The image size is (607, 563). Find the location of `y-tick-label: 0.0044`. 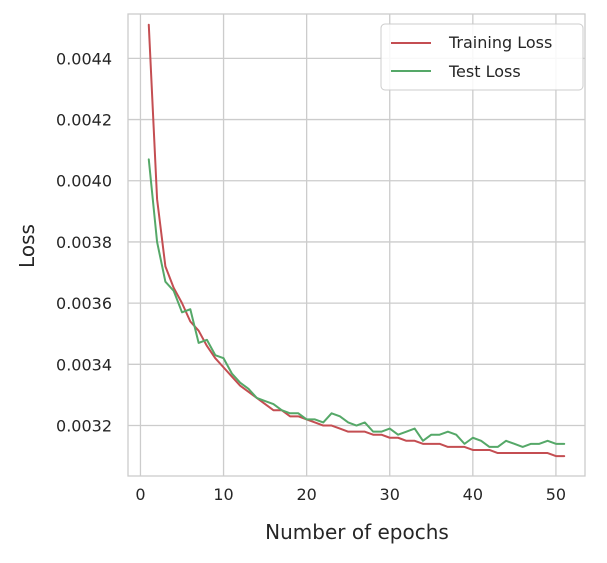

y-tick-label: 0.0044 is located at coordinates (84, 58).